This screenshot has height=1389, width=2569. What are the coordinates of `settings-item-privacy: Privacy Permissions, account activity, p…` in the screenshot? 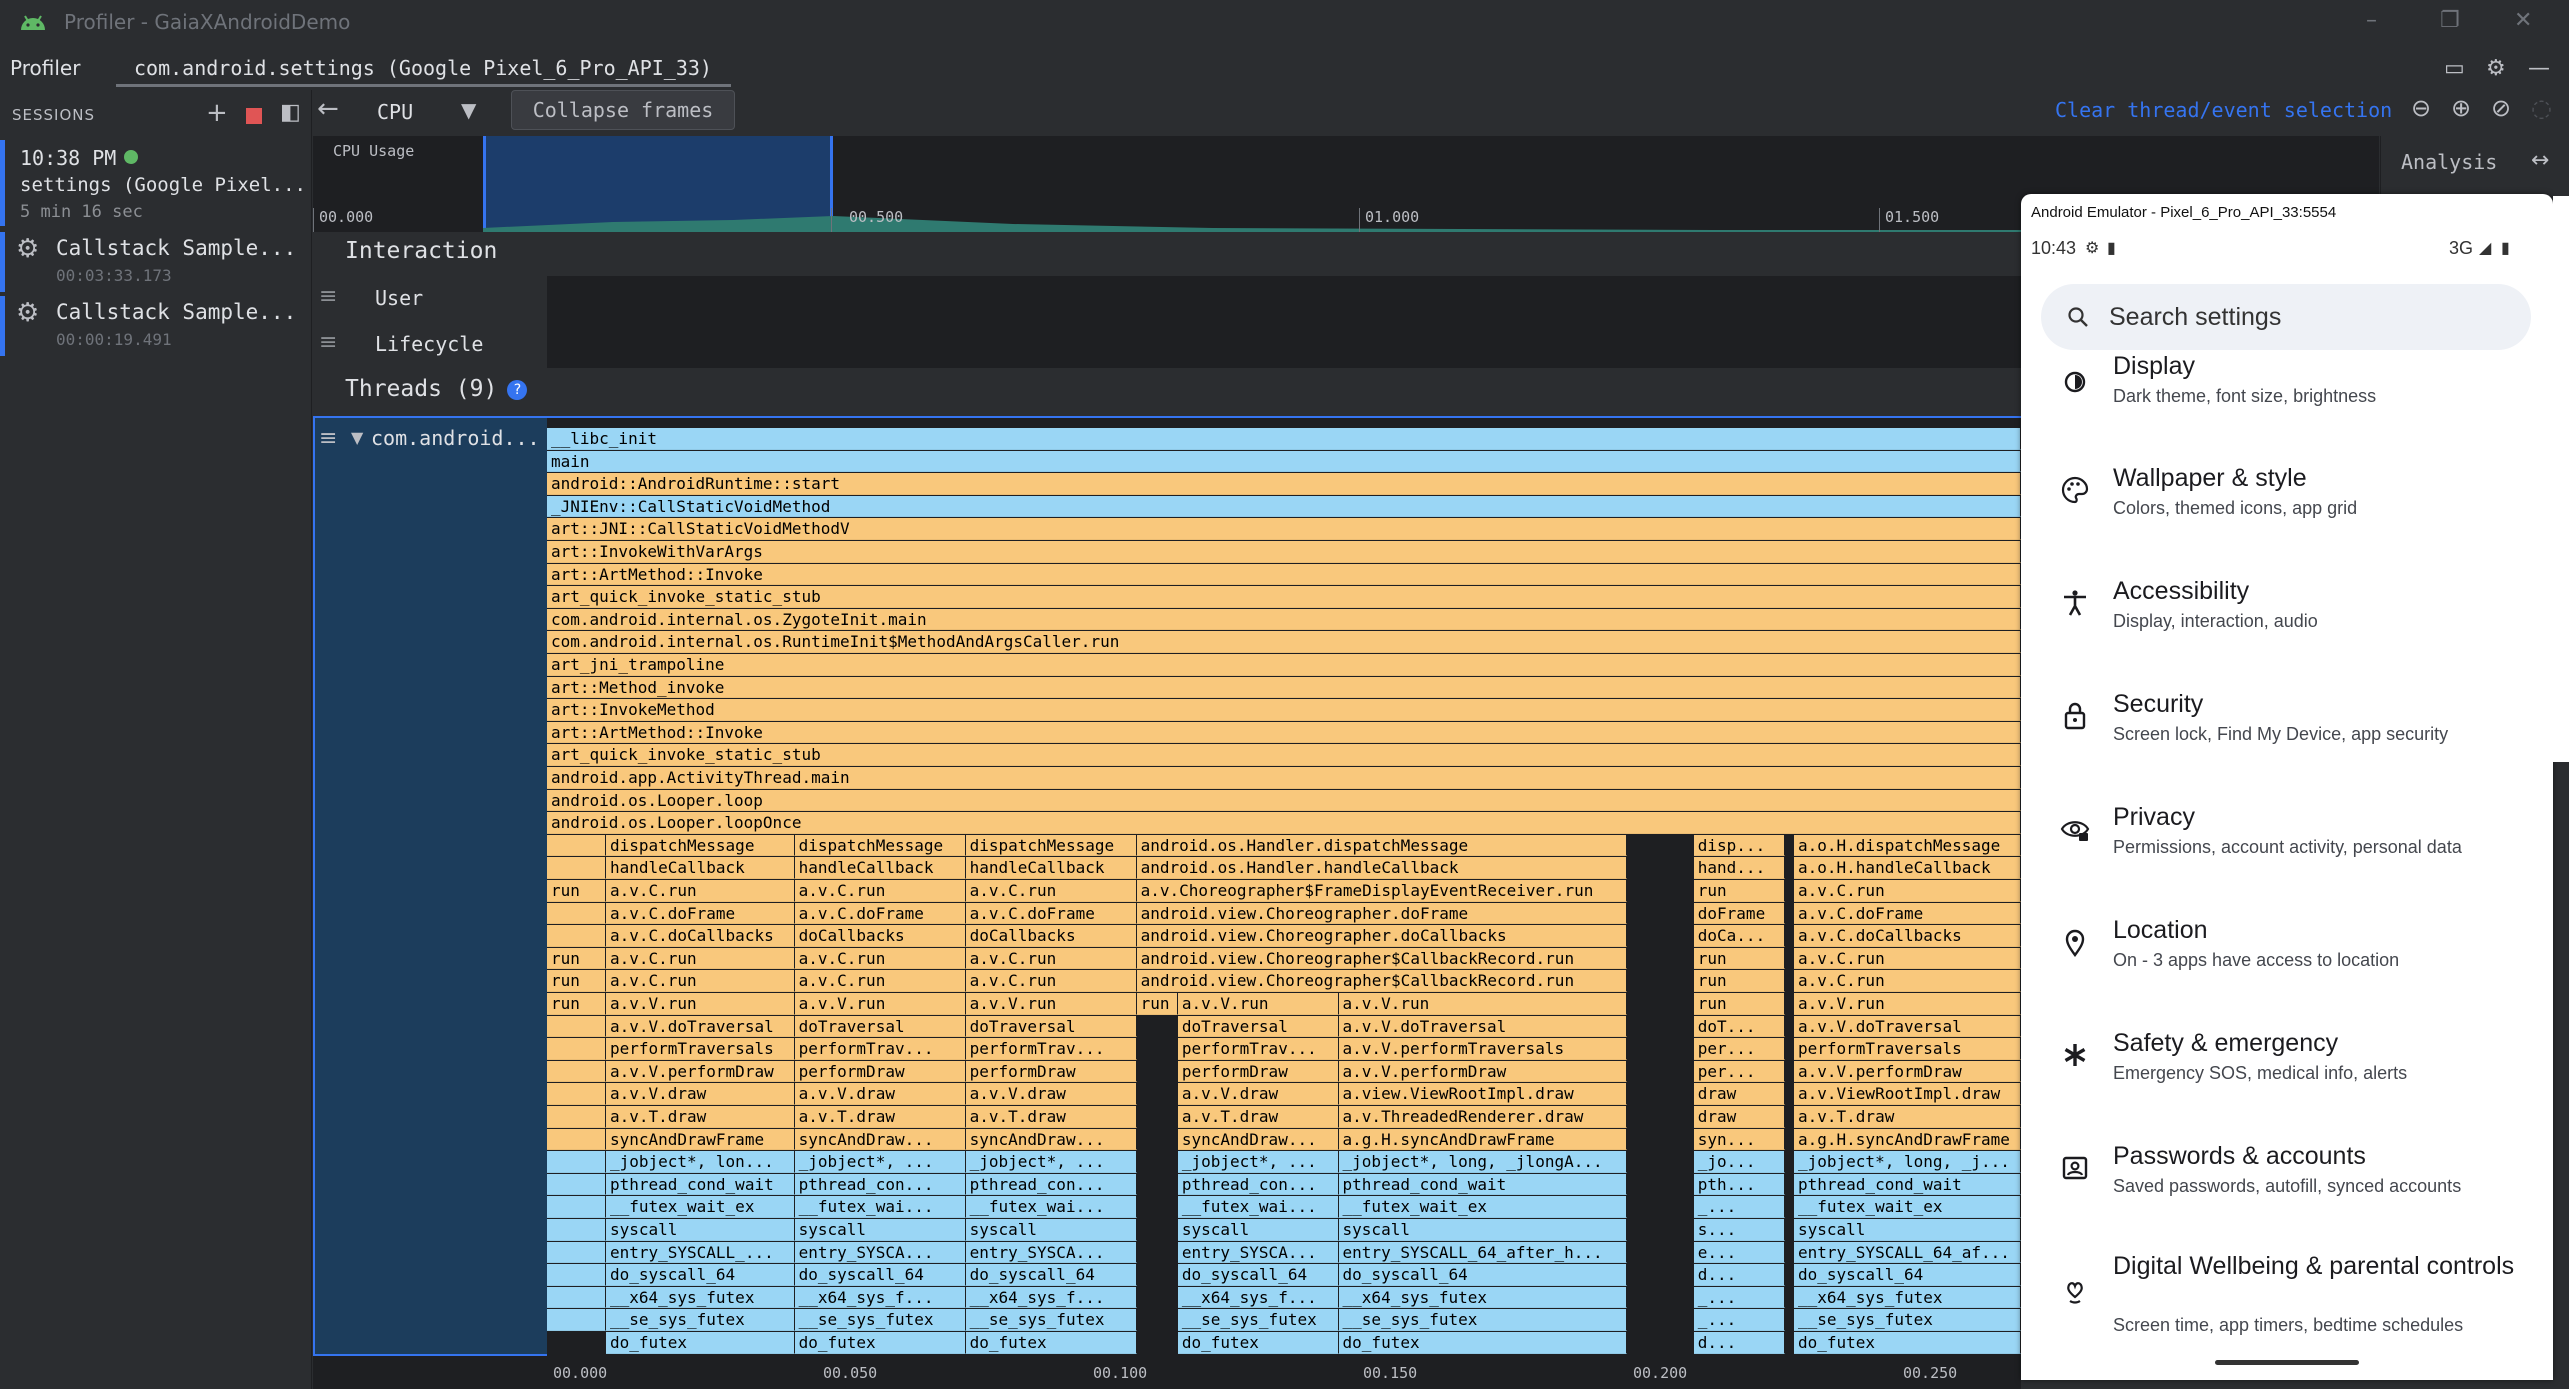 It's located at (2287, 847).